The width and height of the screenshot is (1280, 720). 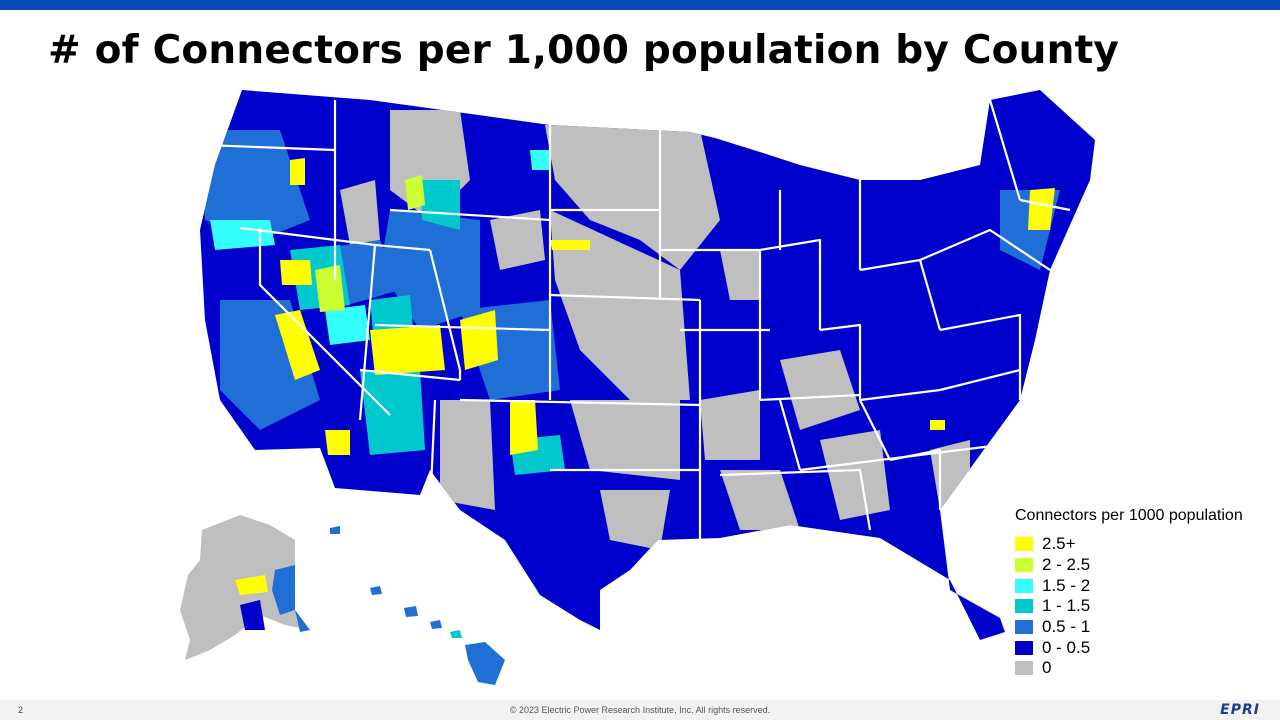 What do you see at coordinates (1066, 627) in the screenshot?
I see `legend-label: 0.5 - 1` at bounding box center [1066, 627].